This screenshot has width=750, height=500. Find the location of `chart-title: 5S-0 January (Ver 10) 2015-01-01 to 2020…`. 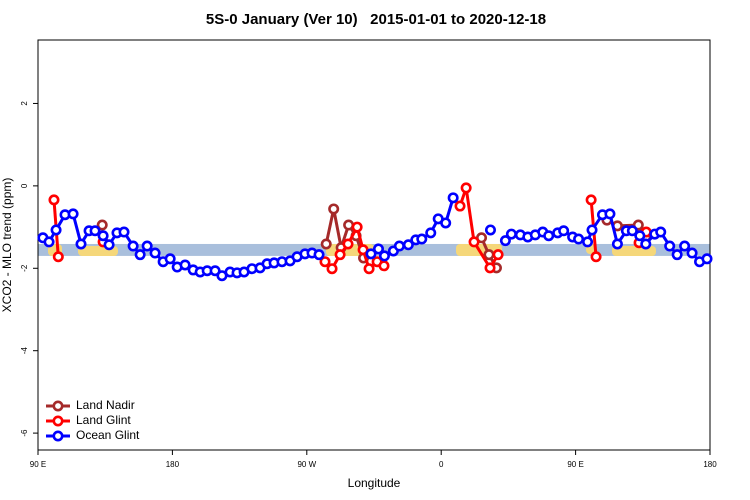

chart-title: 5S-0 January (Ver 10) 2015-01-01 to 2020… is located at coordinates (376, 19).